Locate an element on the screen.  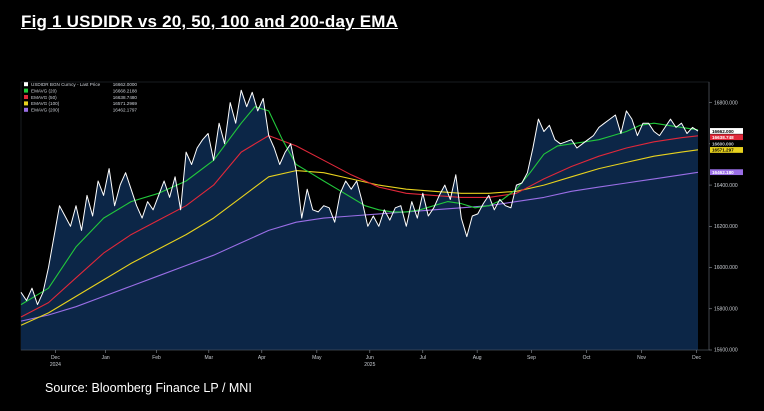
x-tick-label: Apr is located at coordinates (262, 358).